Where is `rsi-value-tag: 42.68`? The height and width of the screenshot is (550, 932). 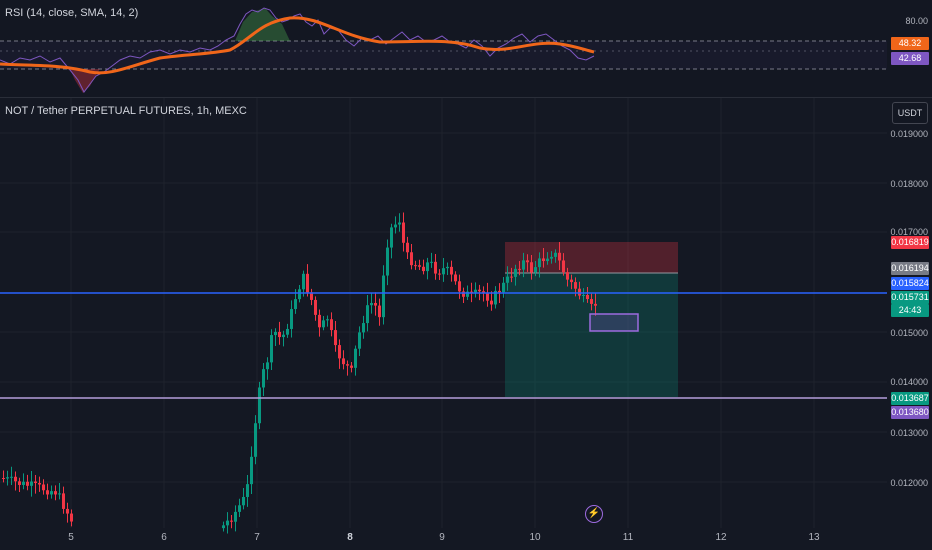 rsi-value-tag: 42.68 is located at coordinates (910, 58).